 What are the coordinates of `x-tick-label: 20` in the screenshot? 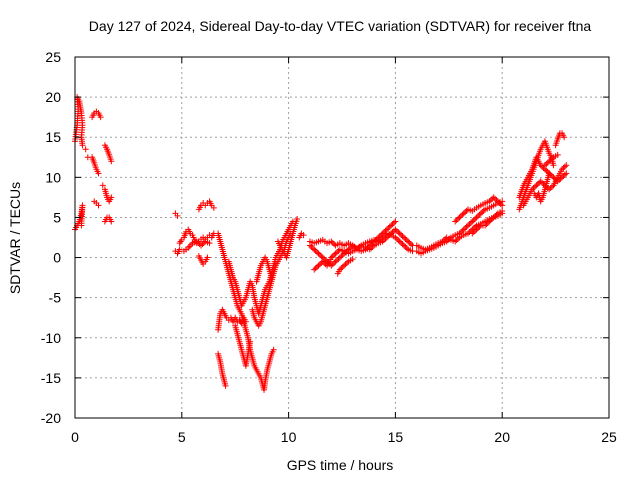 It's located at (502, 437).